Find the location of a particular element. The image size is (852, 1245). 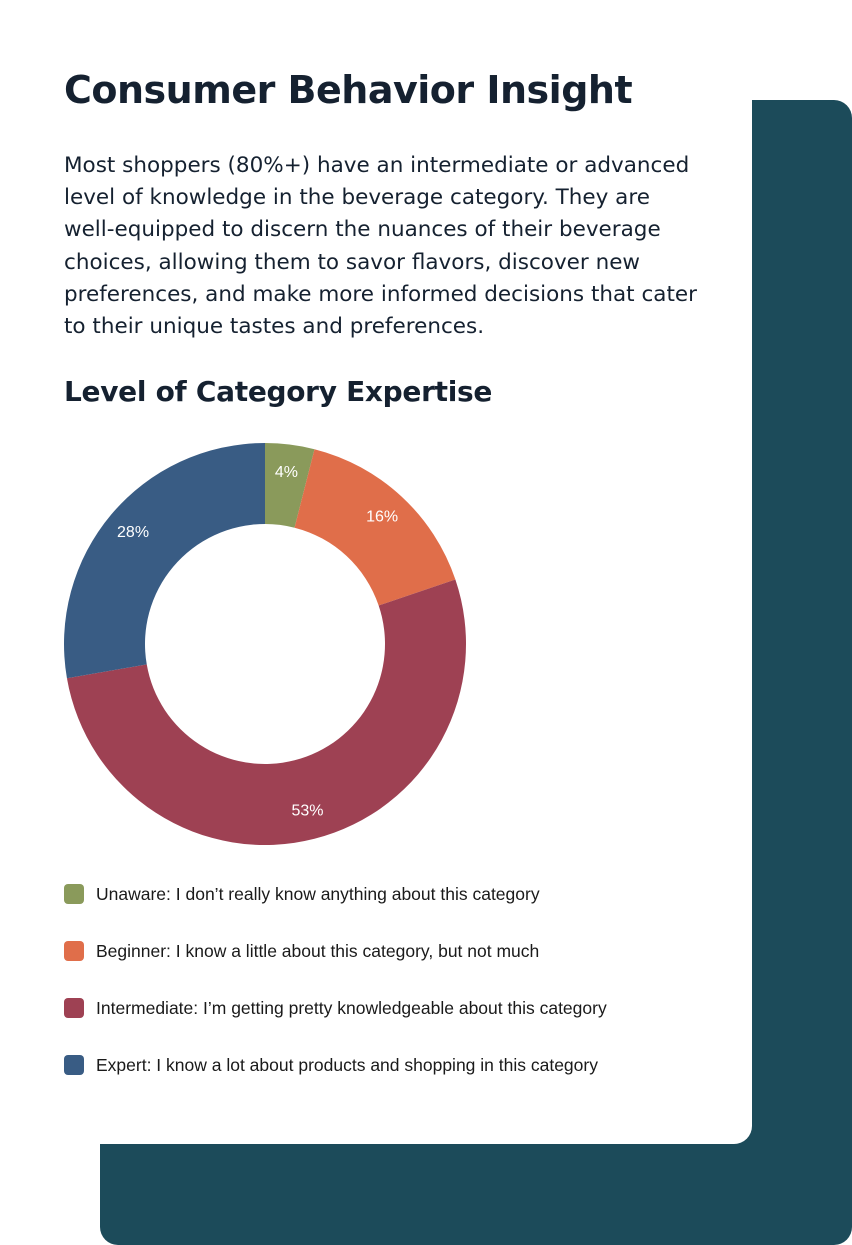

donut-slice-label-3: 28% is located at coordinates (133, 532).